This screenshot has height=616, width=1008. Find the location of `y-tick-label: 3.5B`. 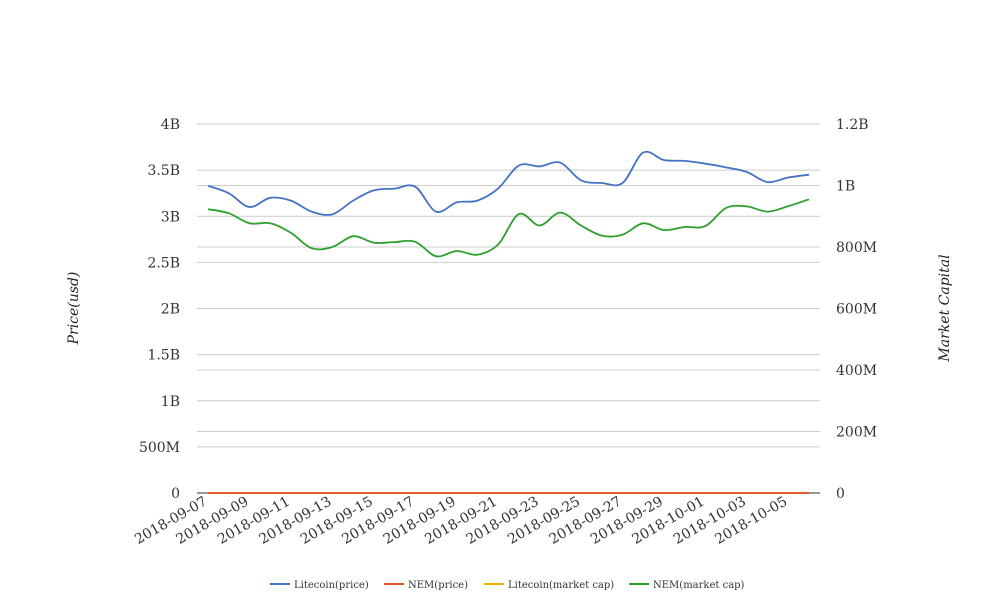

y-tick-label: 3.5B is located at coordinates (163, 171).